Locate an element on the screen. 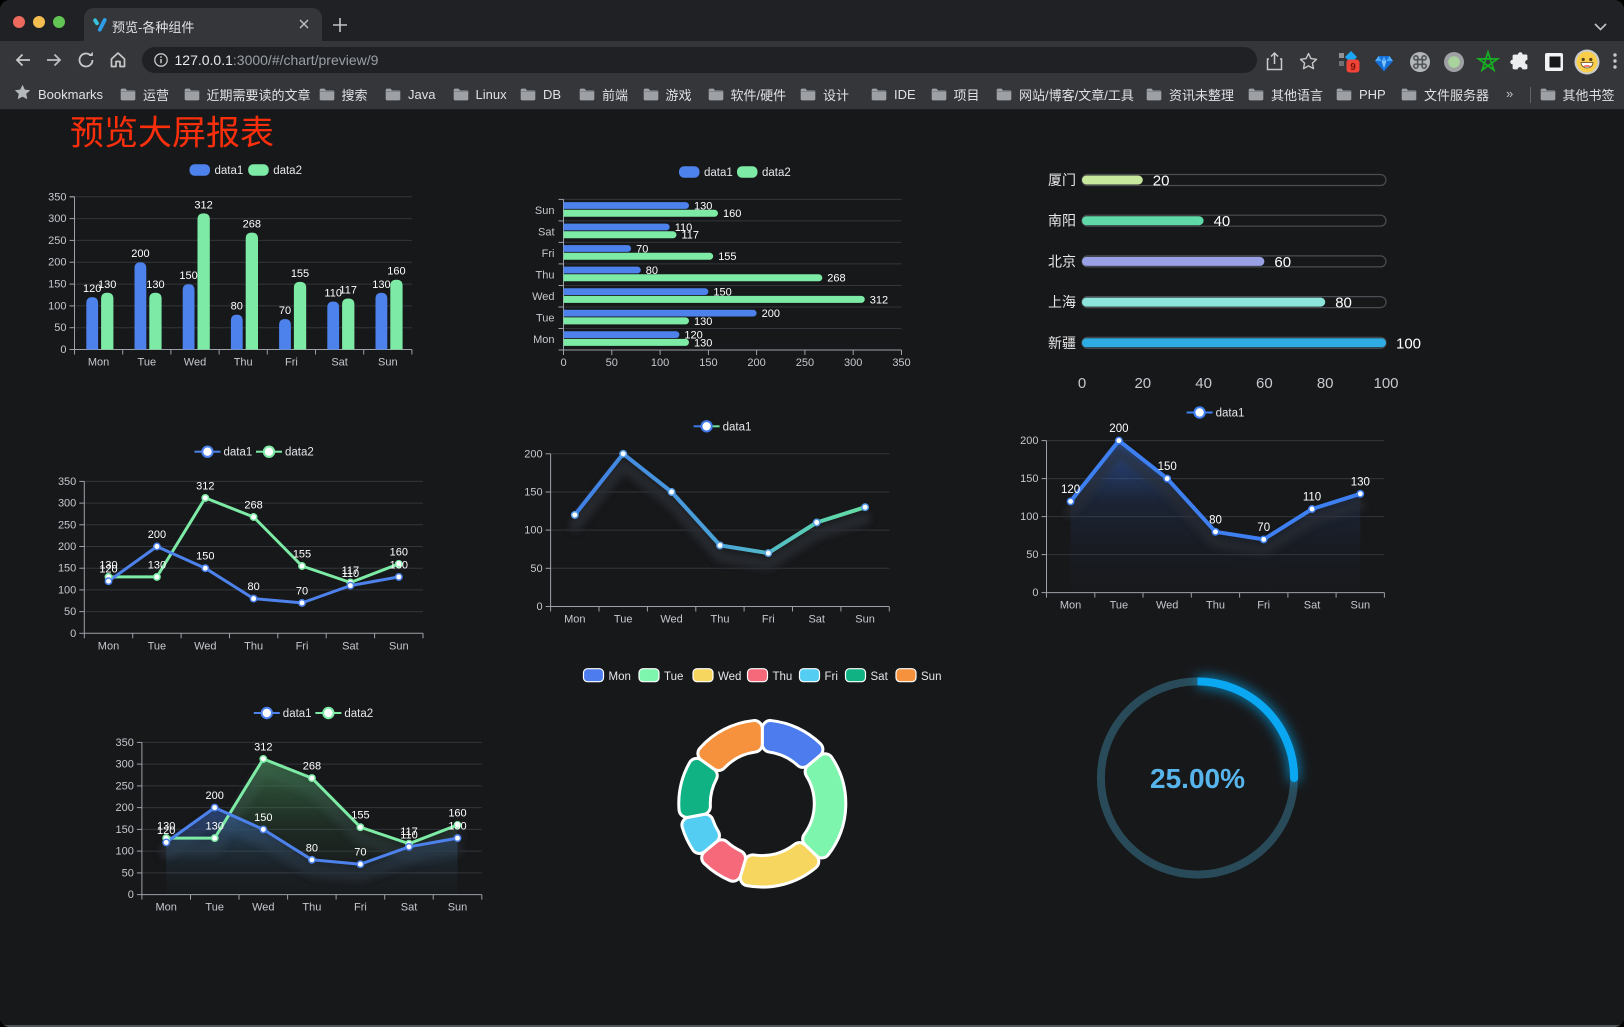 The width and height of the screenshot is (1624, 1027). svg-text: 预览大屏报表 is located at coordinates (172, 134).